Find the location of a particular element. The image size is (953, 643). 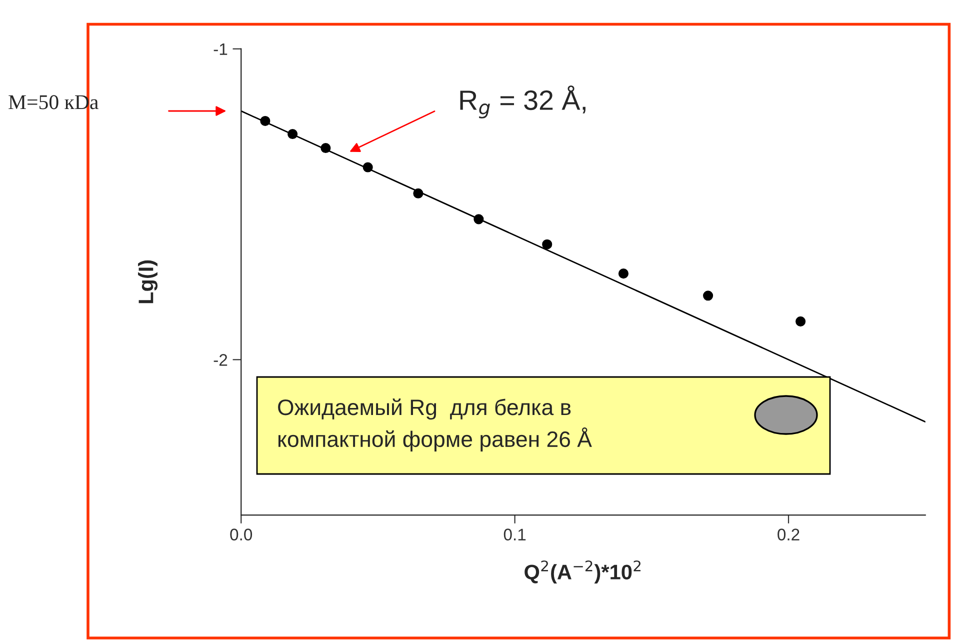

x-tick-label: 0.1 is located at coordinates (515, 534).